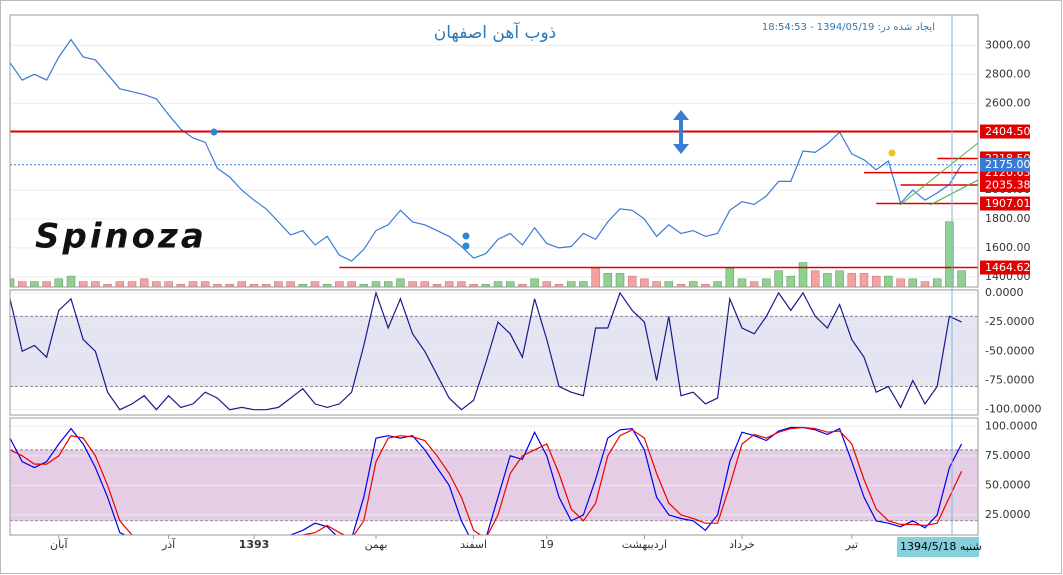  Describe the element at coordinates (1008, 484) in the screenshot. I see `y-tick-label: 50.0000` at that location.